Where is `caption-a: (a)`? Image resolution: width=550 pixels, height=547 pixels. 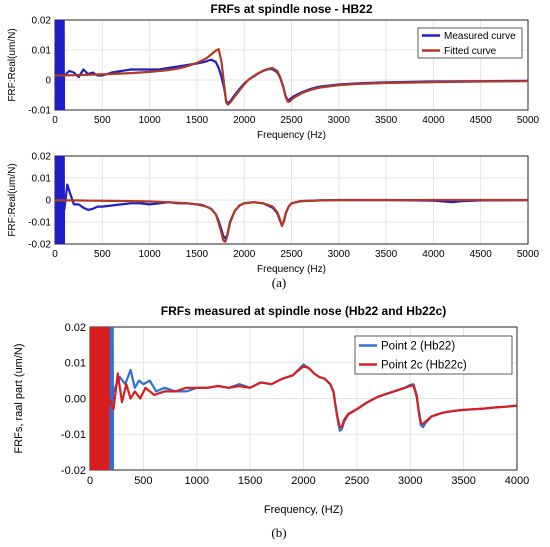 caption-a: (a) is located at coordinates (279, 282).